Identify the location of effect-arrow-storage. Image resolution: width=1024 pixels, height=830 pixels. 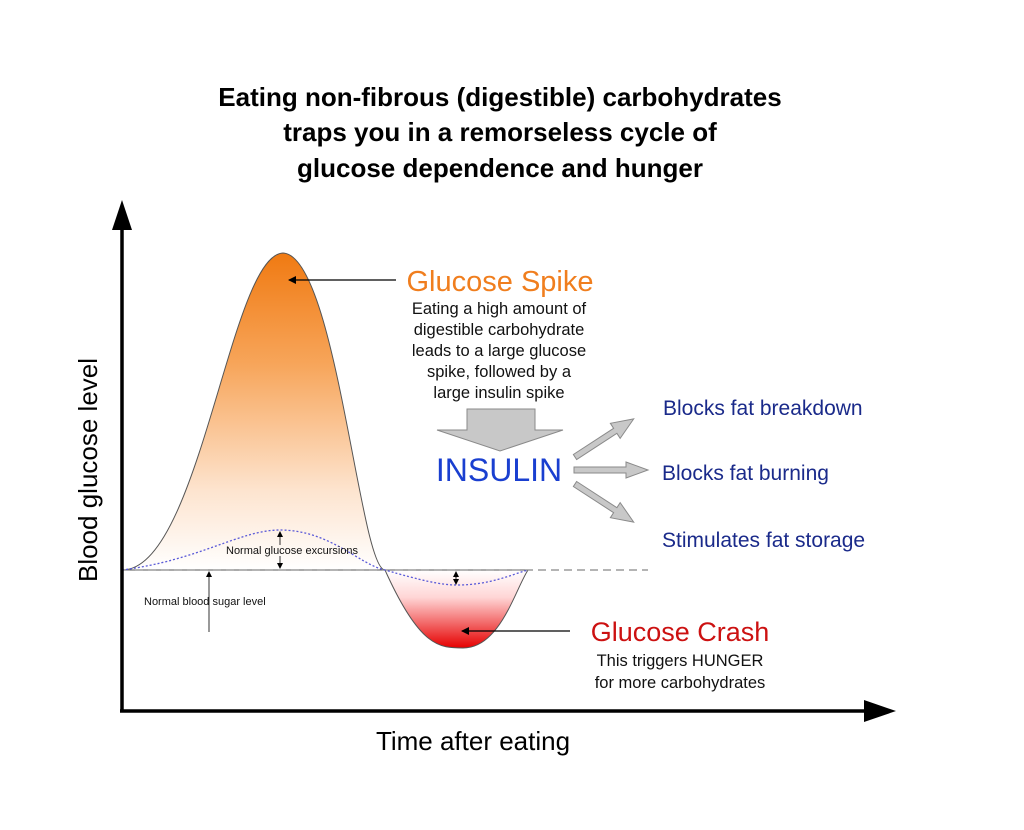
(603, 501).